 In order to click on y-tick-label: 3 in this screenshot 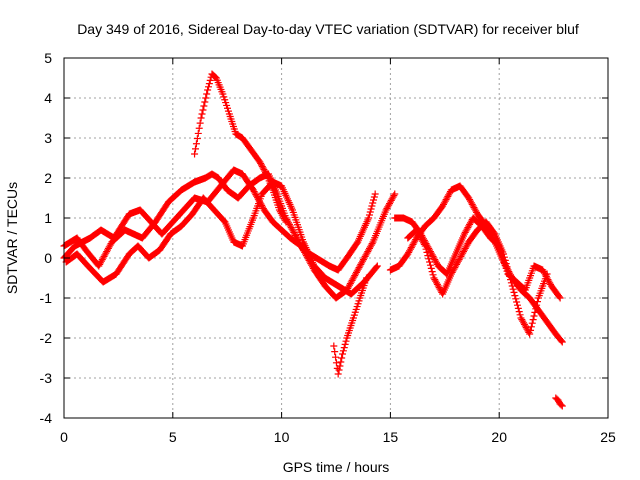, I will do `click(48, 138)`.